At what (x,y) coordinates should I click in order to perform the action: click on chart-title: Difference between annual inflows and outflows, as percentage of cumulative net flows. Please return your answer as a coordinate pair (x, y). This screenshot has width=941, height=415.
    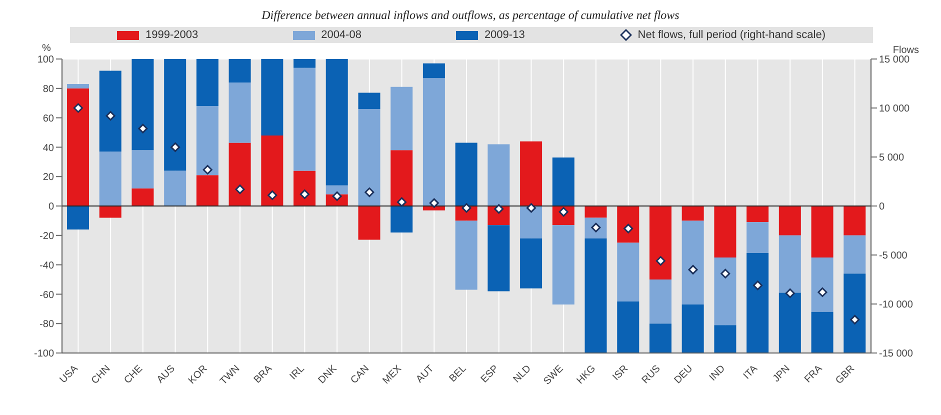
    Looking at the image, I should click on (470, 15).